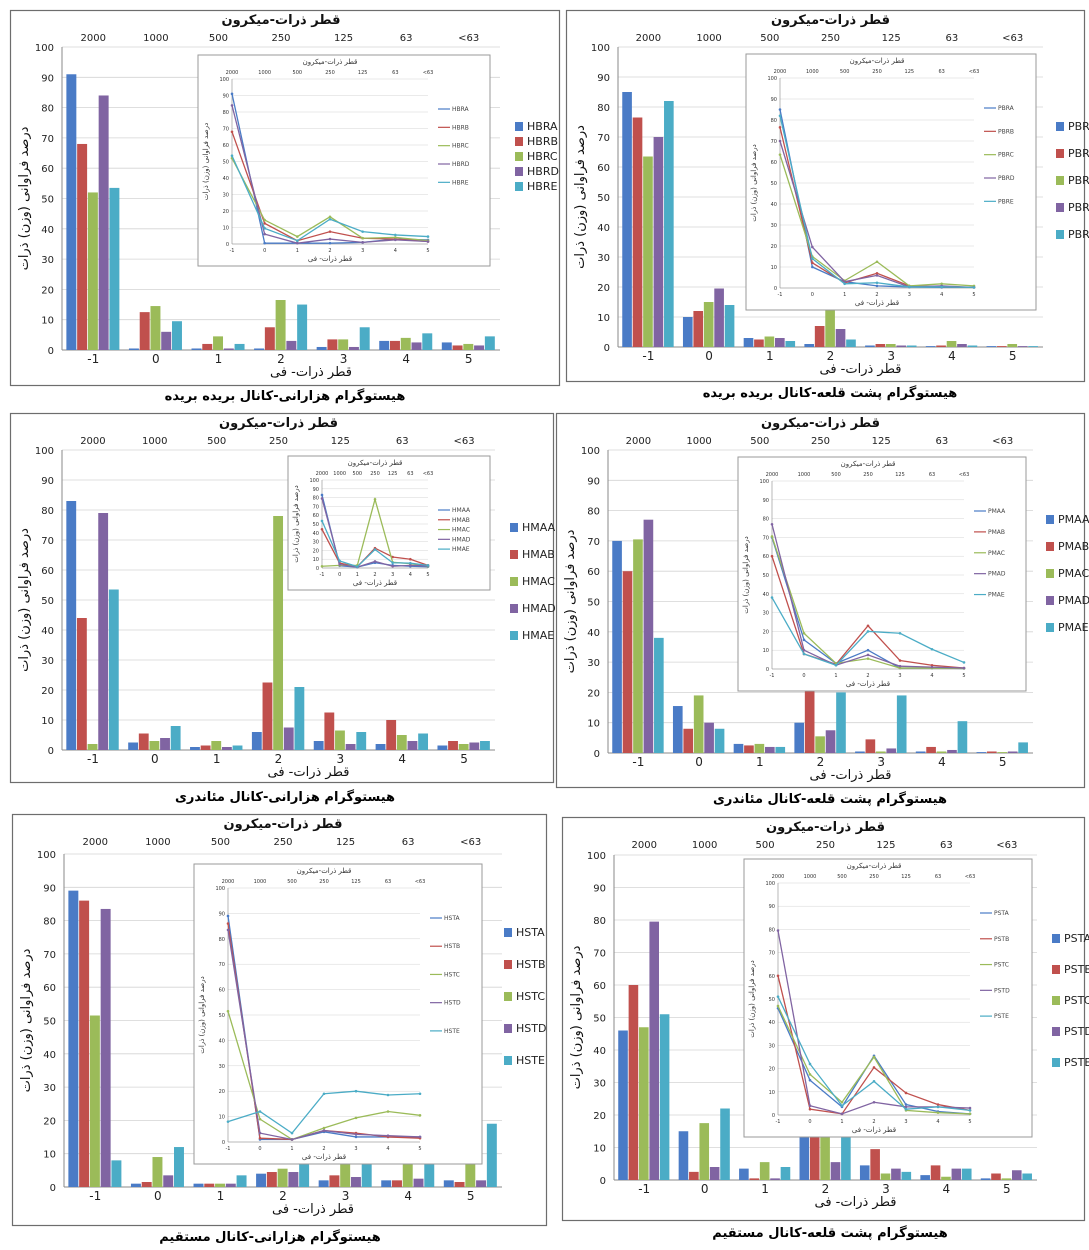 The width and height of the screenshot is (1089, 1250). What do you see at coordinates (868, 684) in the screenshot?
I see `inset-x-title: قطر ذرات- فی` at bounding box center [868, 684].